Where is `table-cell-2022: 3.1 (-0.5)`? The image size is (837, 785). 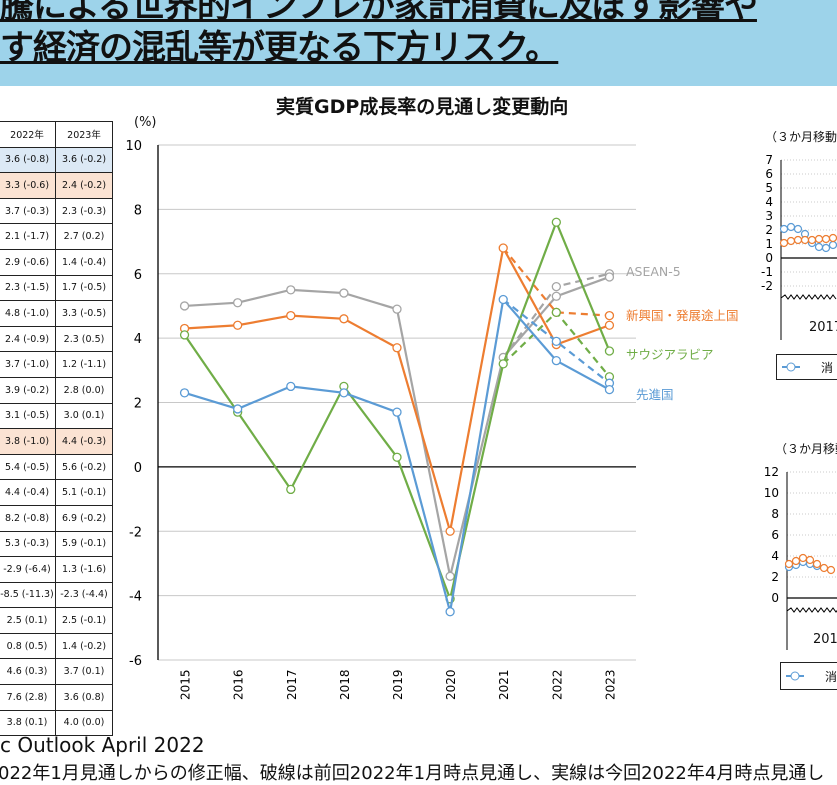
table-cell-2022: 3.1 (-0.5) is located at coordinates (28, 416).